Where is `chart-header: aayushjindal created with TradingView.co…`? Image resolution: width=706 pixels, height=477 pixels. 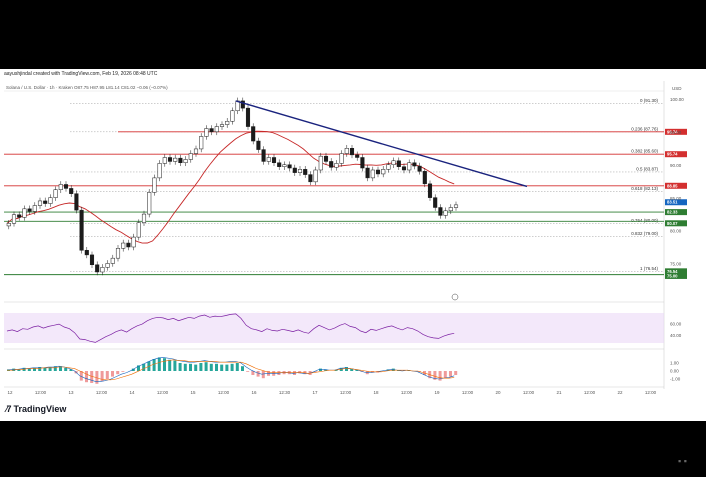
chart-header: aayushjindal created with TradingView.co… is located at coordinates (81, 74).